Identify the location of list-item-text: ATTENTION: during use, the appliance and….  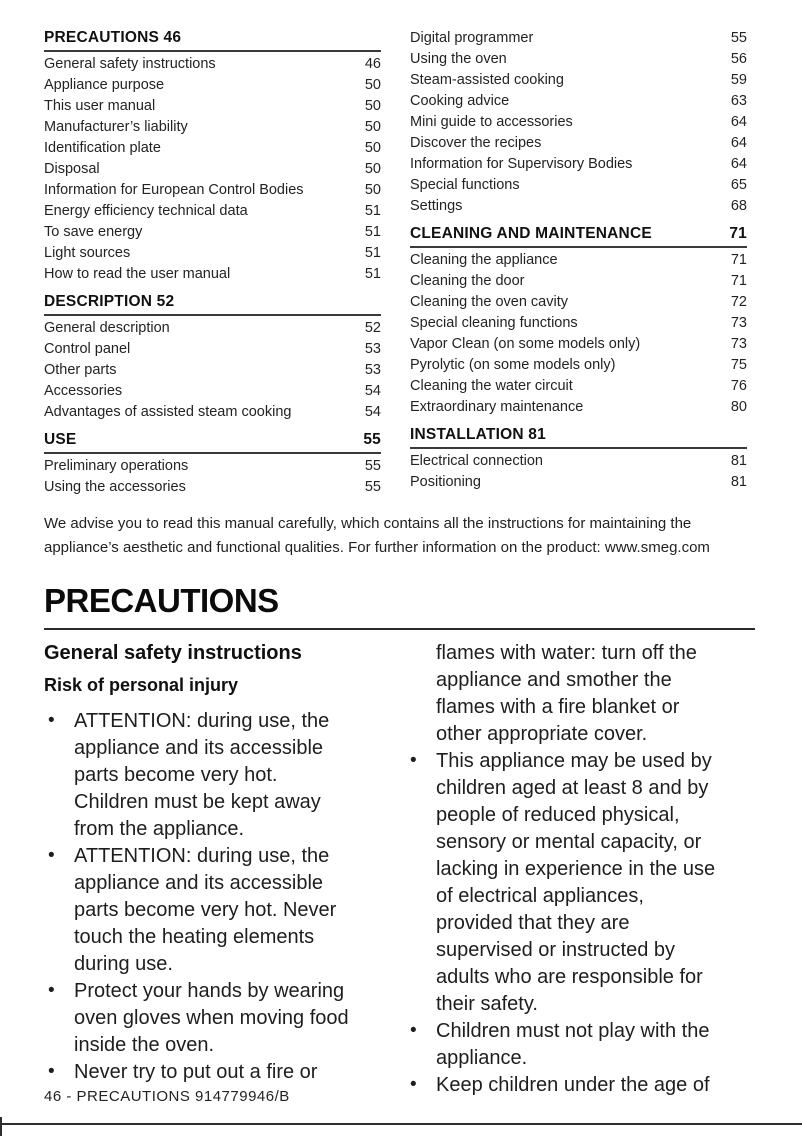
(202, 775).